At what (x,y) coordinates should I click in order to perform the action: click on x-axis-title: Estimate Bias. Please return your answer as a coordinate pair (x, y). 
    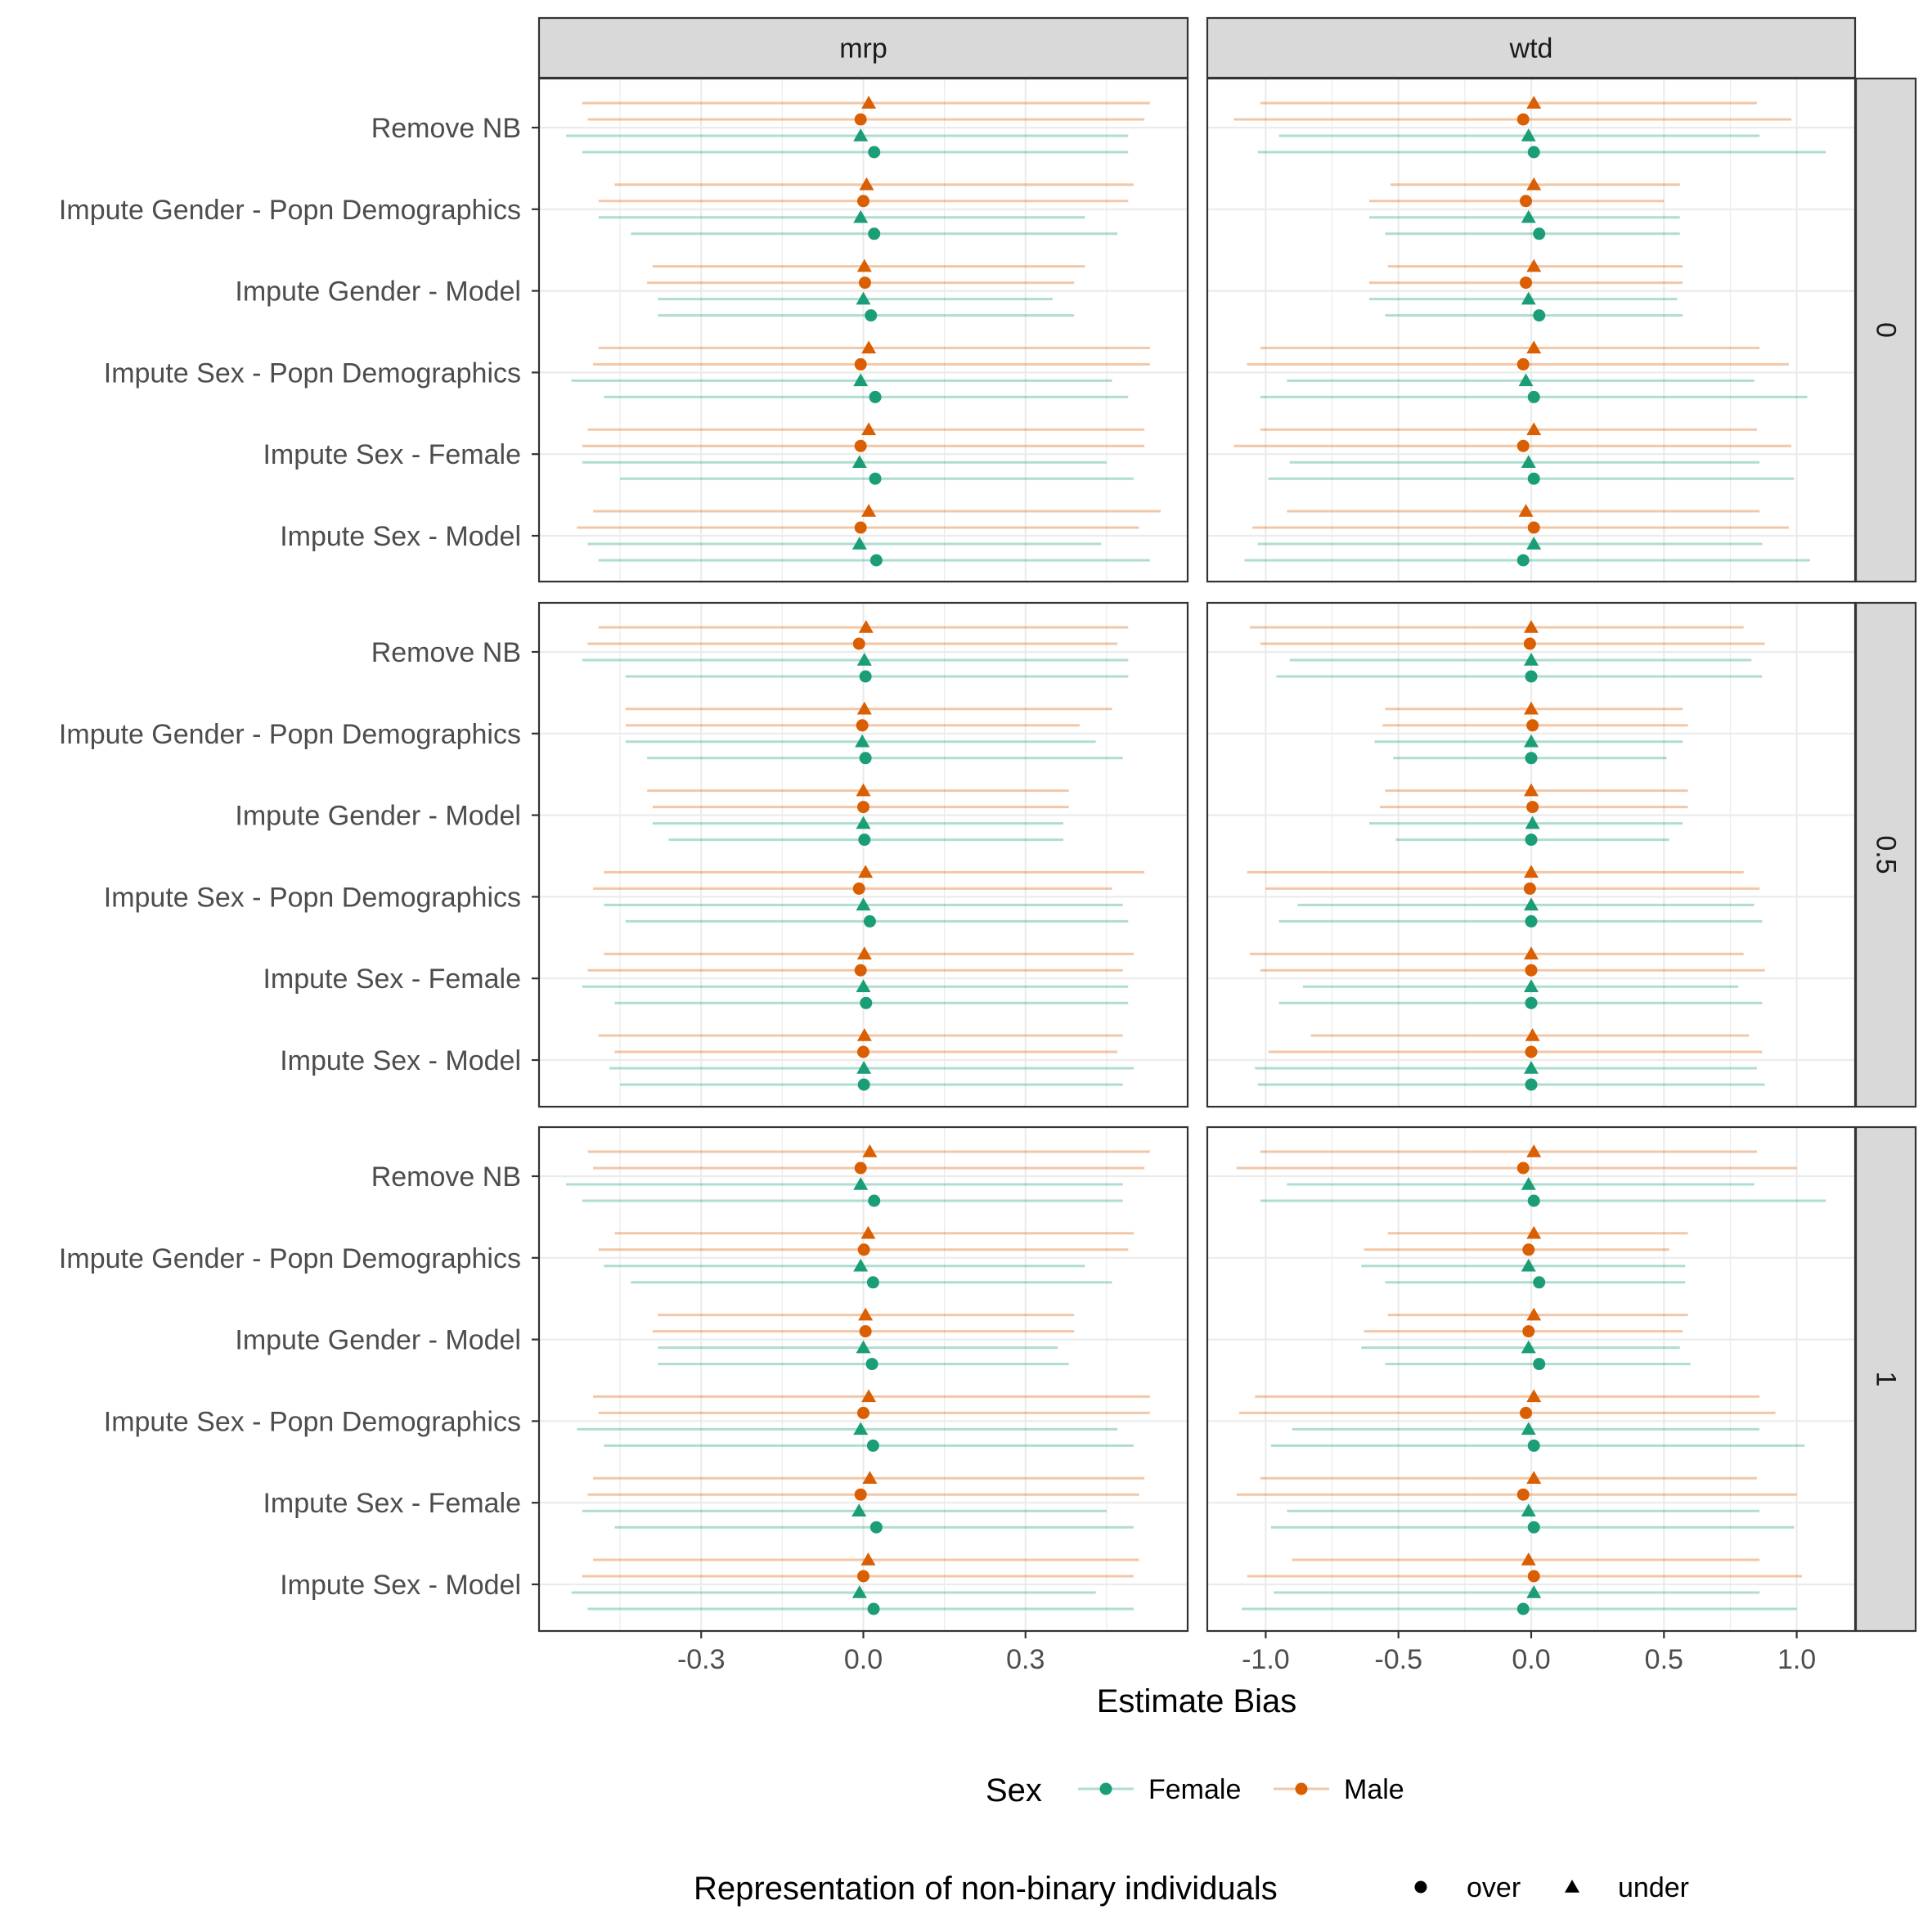
    Looking at the image, I should click on (1197, 1701).